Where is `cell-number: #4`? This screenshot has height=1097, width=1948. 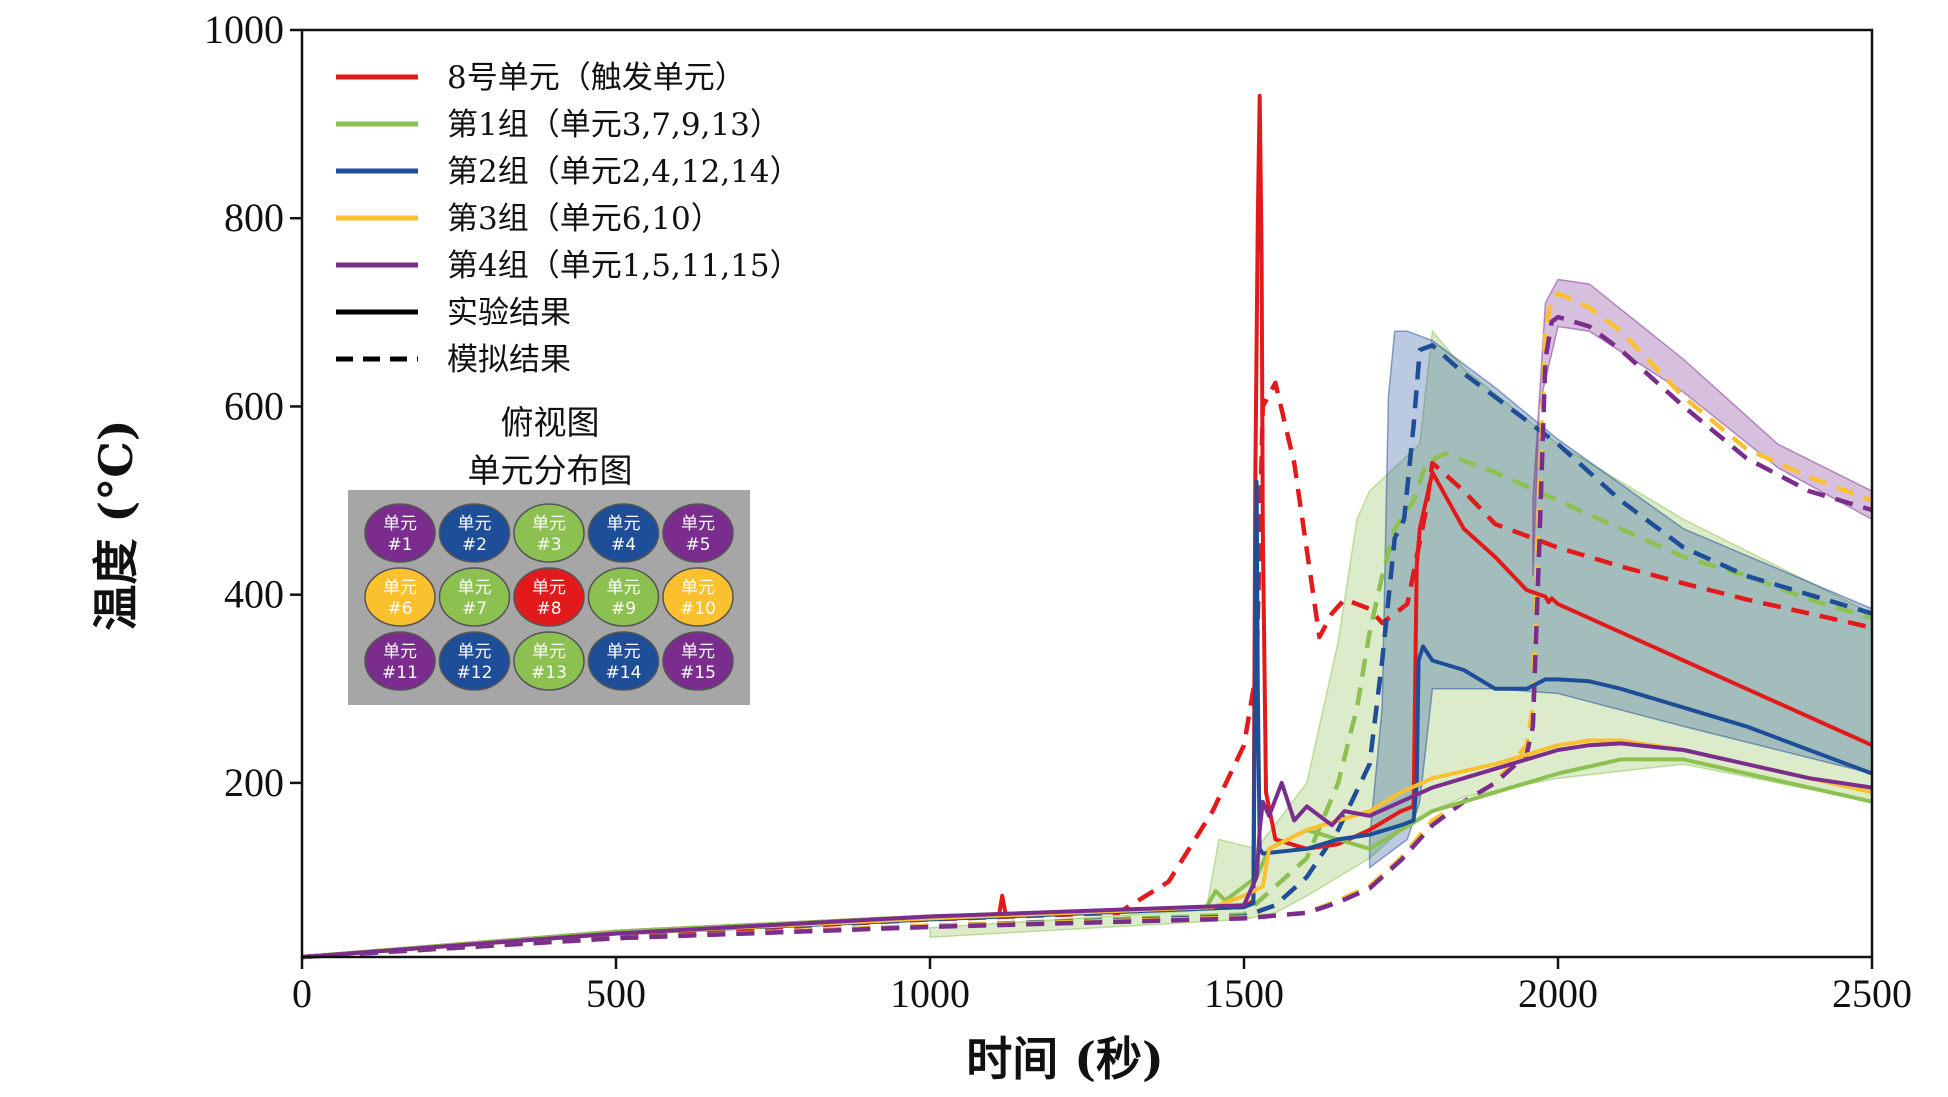 cell-number: #4 is located at coordinates (623, 545).